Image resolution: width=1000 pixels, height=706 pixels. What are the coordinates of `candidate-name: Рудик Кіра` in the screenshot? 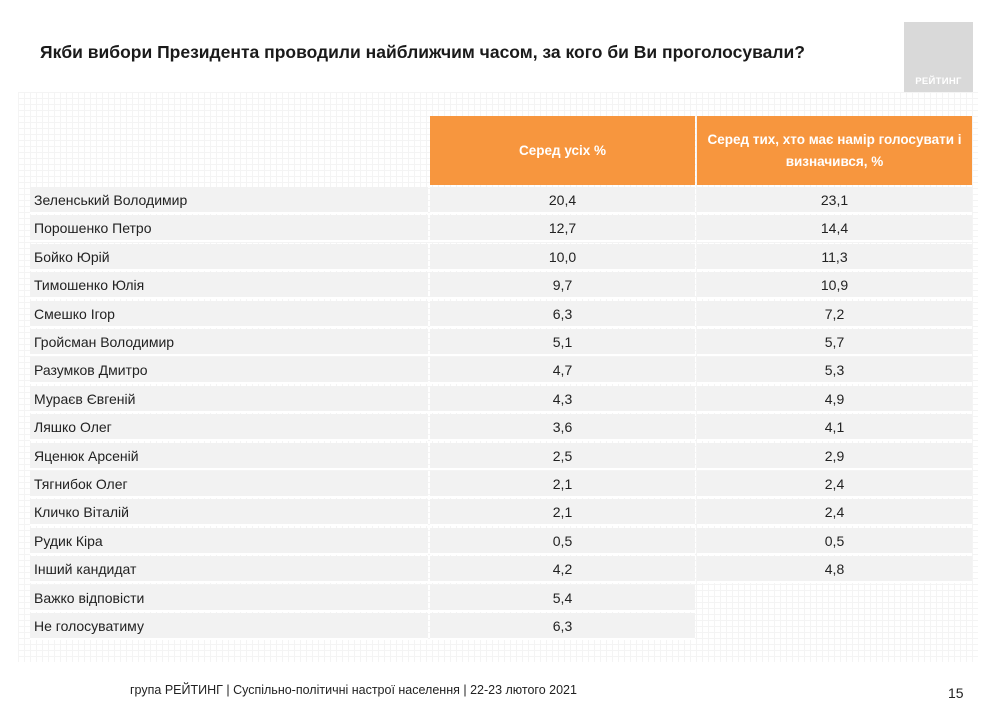 It's located at (229, 541).